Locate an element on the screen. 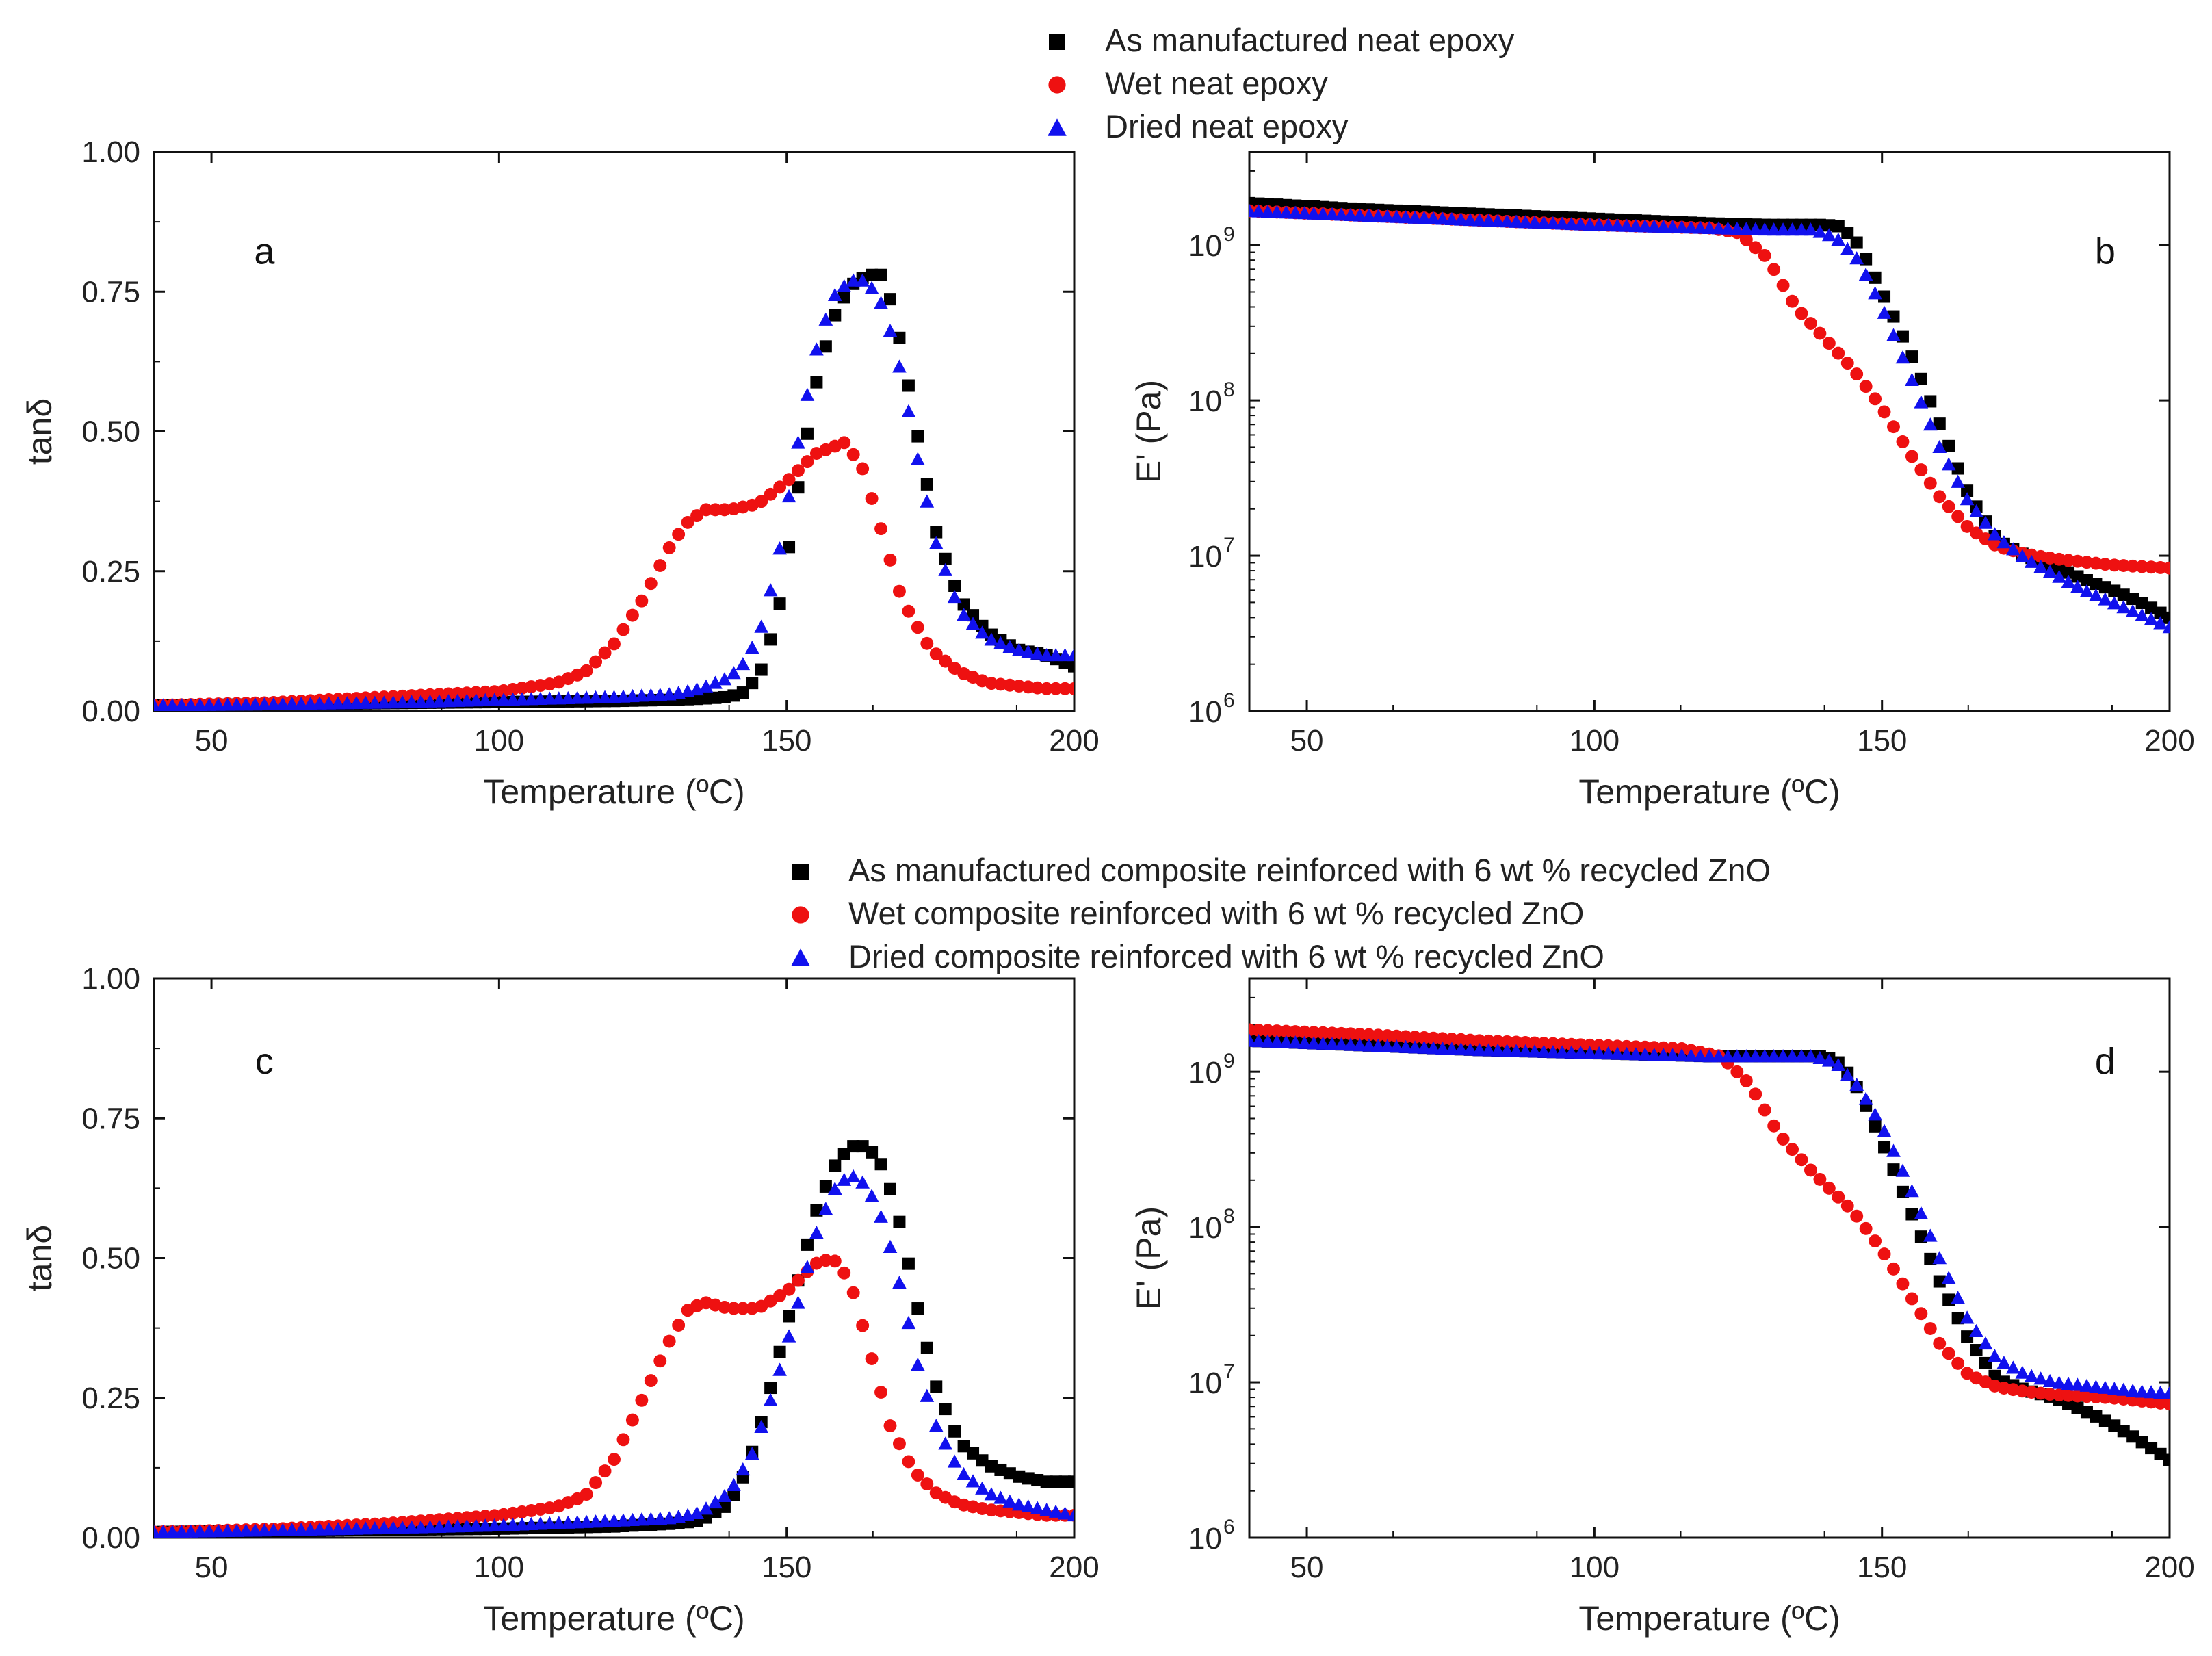  y-tick-exponent: 7 is located at coordinates (1229, 545).